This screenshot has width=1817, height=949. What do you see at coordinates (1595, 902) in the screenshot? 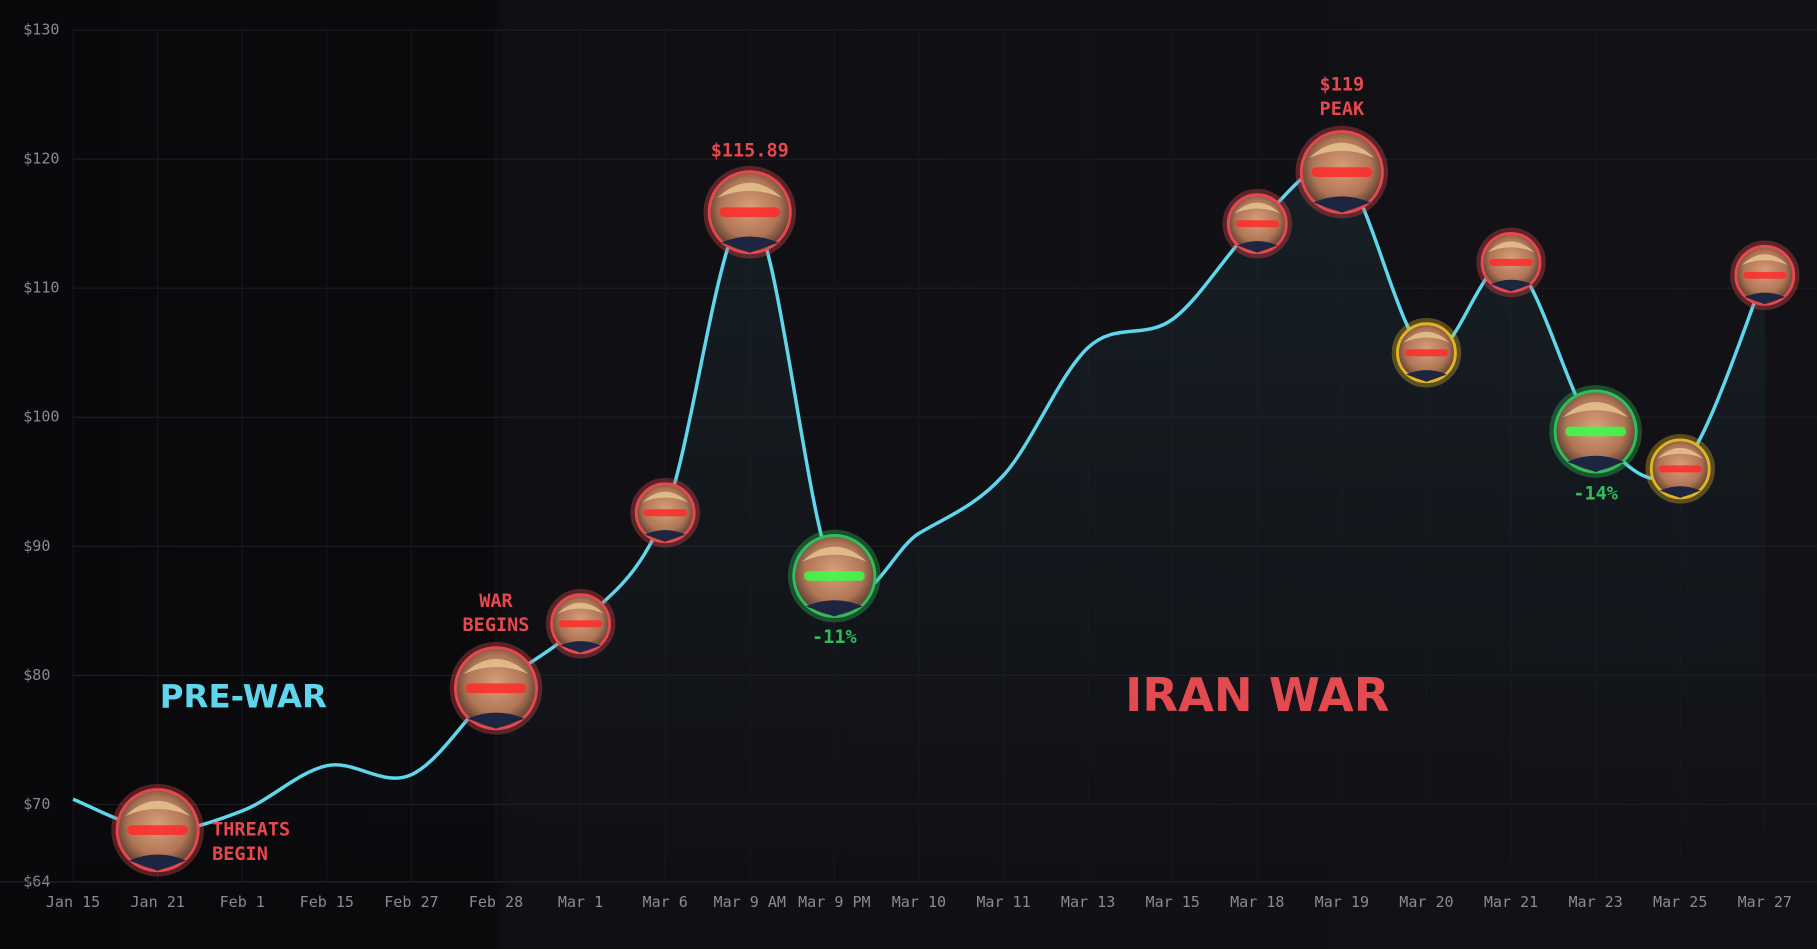
I see `x-tick-label: Mar 23` at bounding box center [1595, 902].